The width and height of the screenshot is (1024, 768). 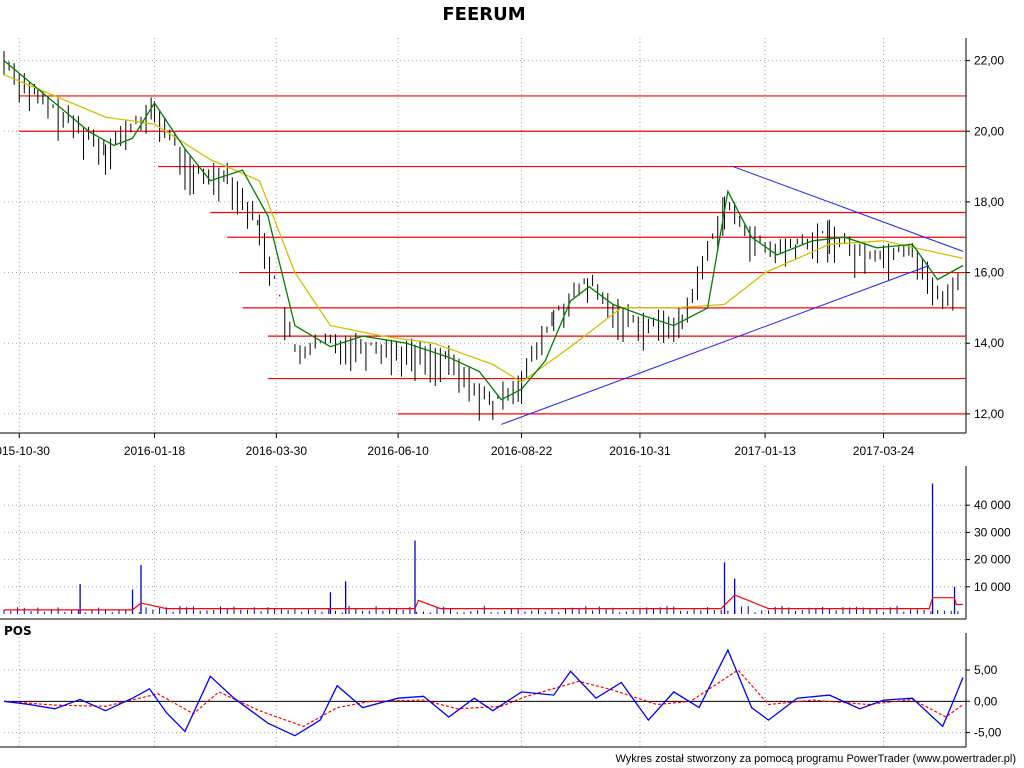 What do you see at coordinates (522, 451) in the screenshot?
I see `date-tick-label: 2016-08-22` at bounding box center [522, 451].